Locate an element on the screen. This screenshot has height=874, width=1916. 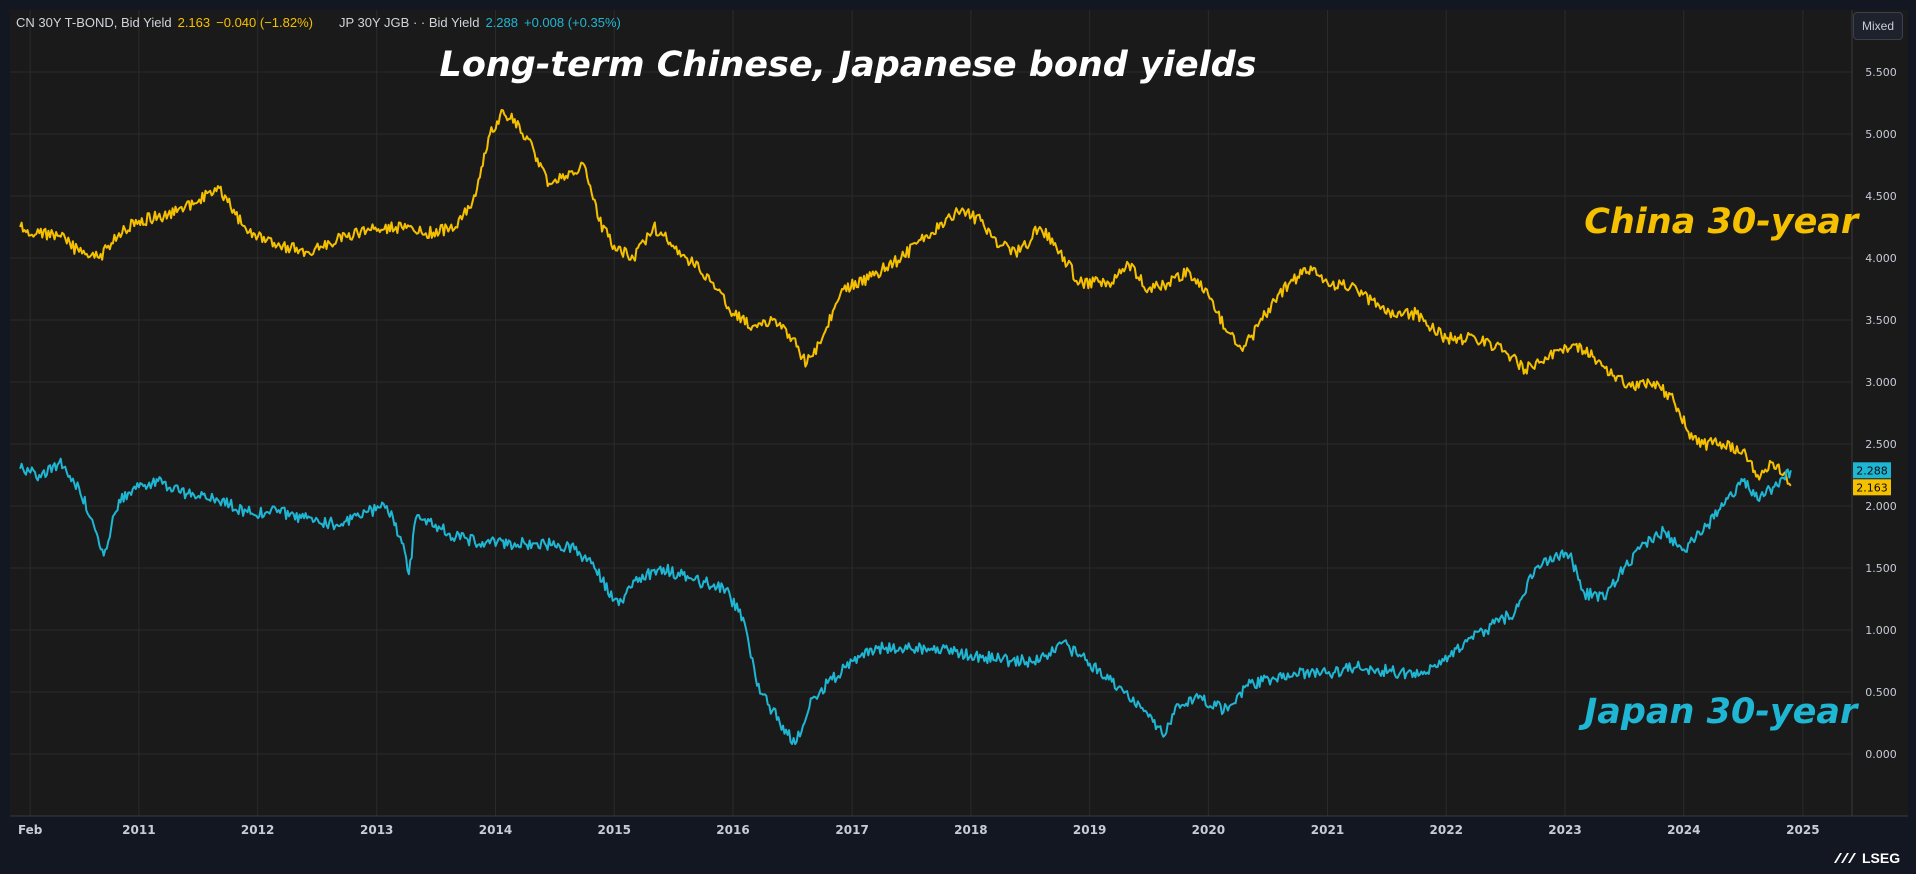
legend-cn-change: −0.040 (−1.82%) is located at coordinates (264, 22).